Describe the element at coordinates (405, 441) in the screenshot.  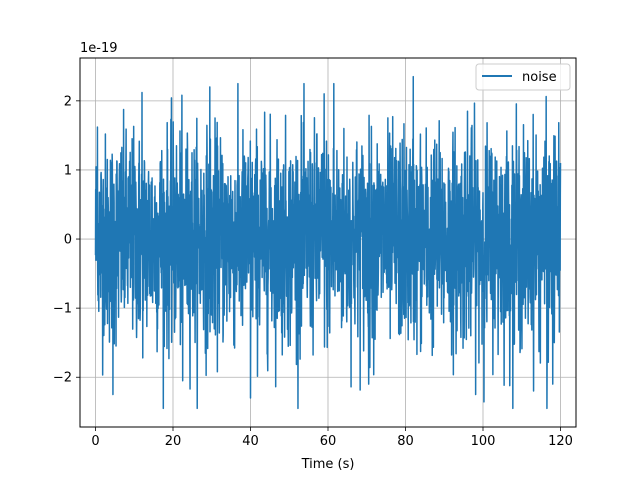
I see `x-tick-label: 80` at that location.